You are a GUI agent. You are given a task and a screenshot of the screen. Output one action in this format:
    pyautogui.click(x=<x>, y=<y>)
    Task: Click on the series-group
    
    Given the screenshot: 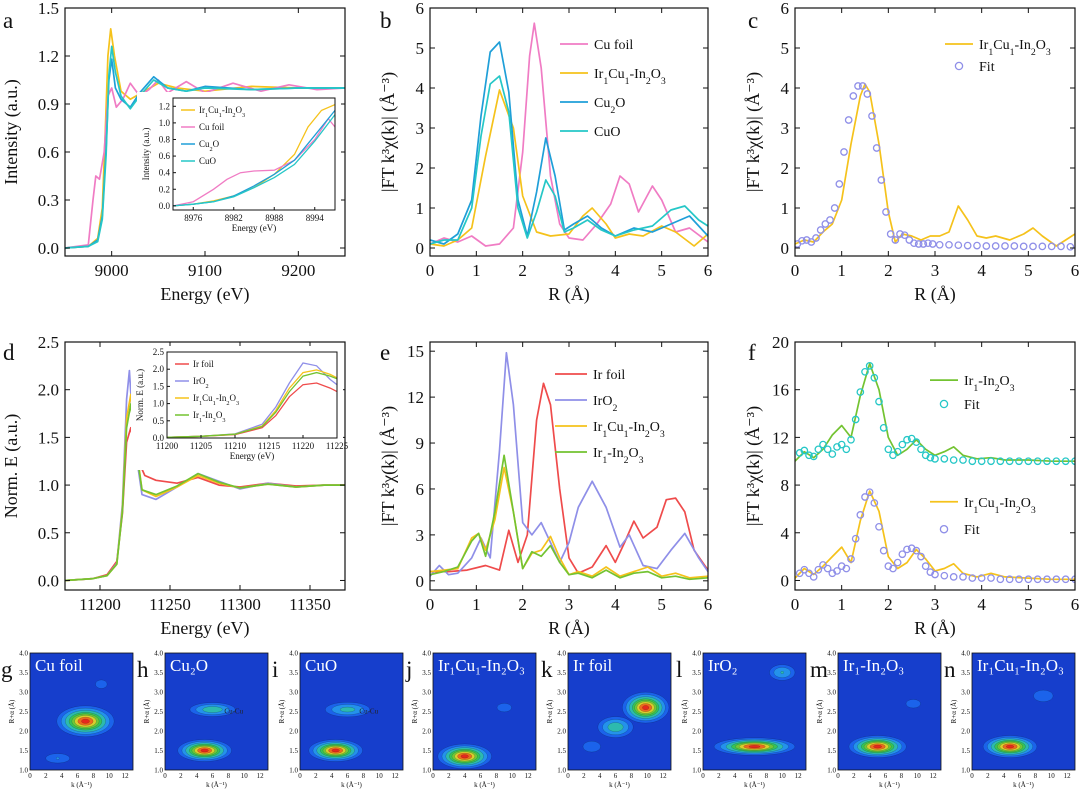 What is the action you would take?
    pyautogui.click(x=935, y=166)
    